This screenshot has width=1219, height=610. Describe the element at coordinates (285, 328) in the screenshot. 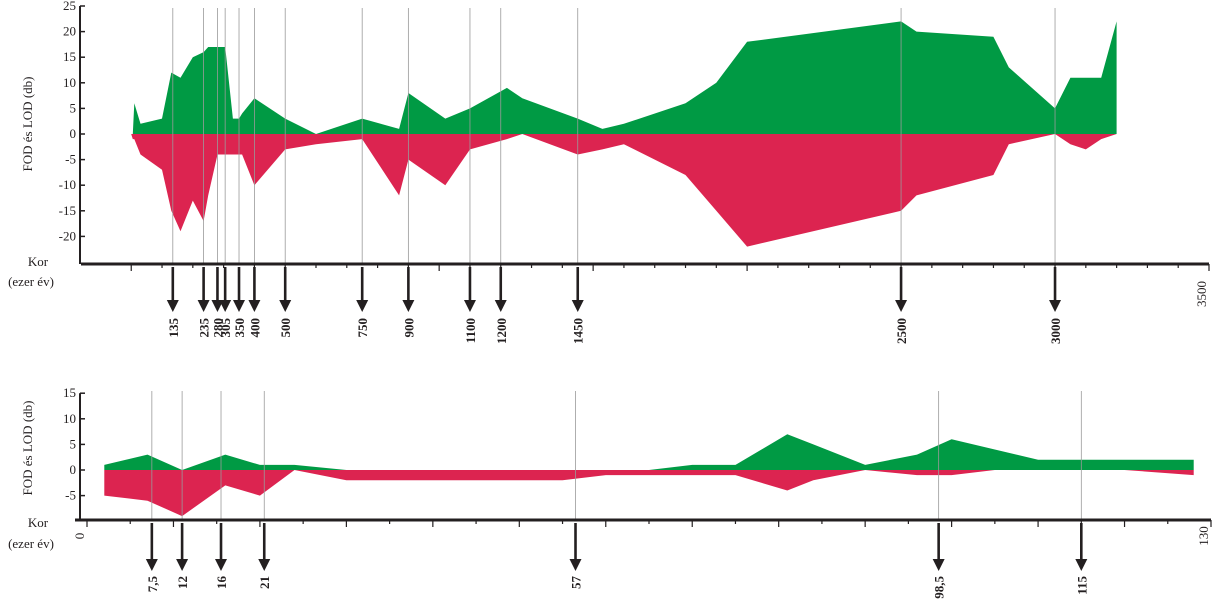

I see `marker-label: 500` at that location.